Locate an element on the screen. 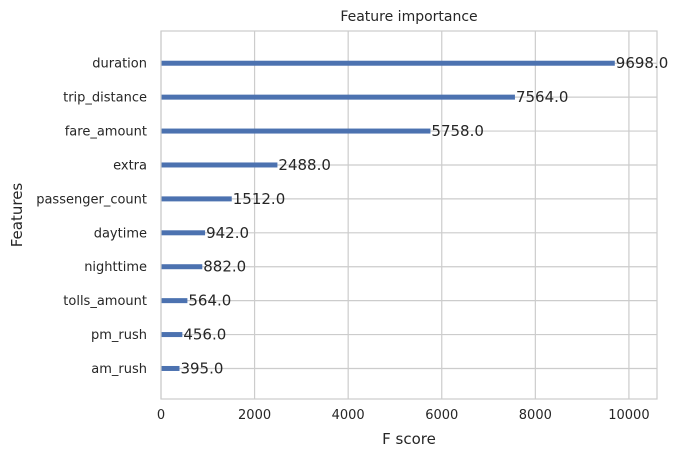 This screenshot has width=673, height=457. y-tick-label: passenger_count is located at coordinates (91, 199).